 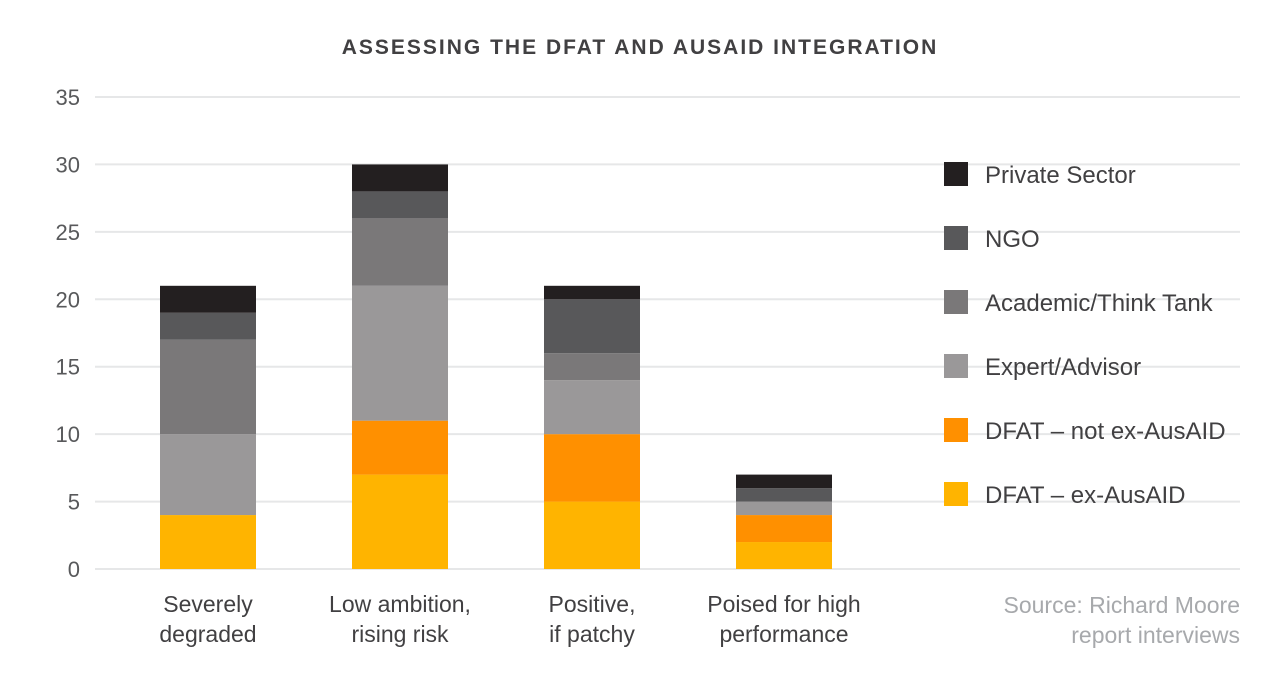 I want to click on y-tick-label: 15, so click(x=68, y=367).